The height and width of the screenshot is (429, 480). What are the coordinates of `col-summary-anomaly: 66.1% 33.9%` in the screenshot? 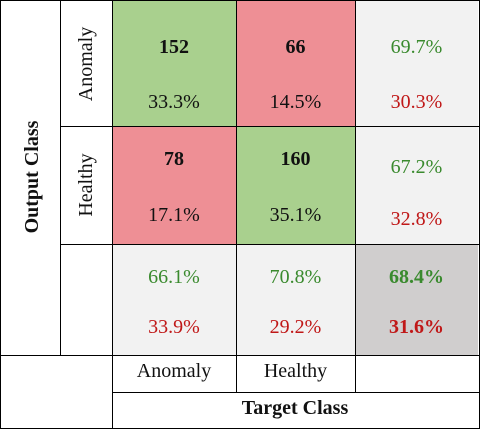 It's located at (174, 299).